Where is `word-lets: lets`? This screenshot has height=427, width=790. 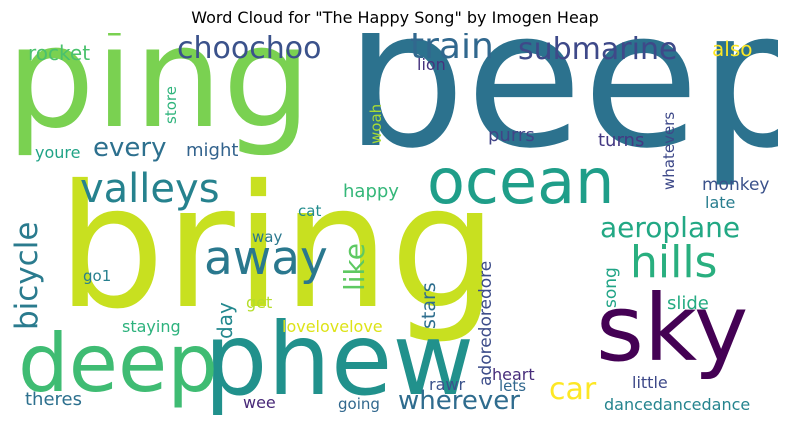 word-lets: lets is located at coordinates (513, 386).